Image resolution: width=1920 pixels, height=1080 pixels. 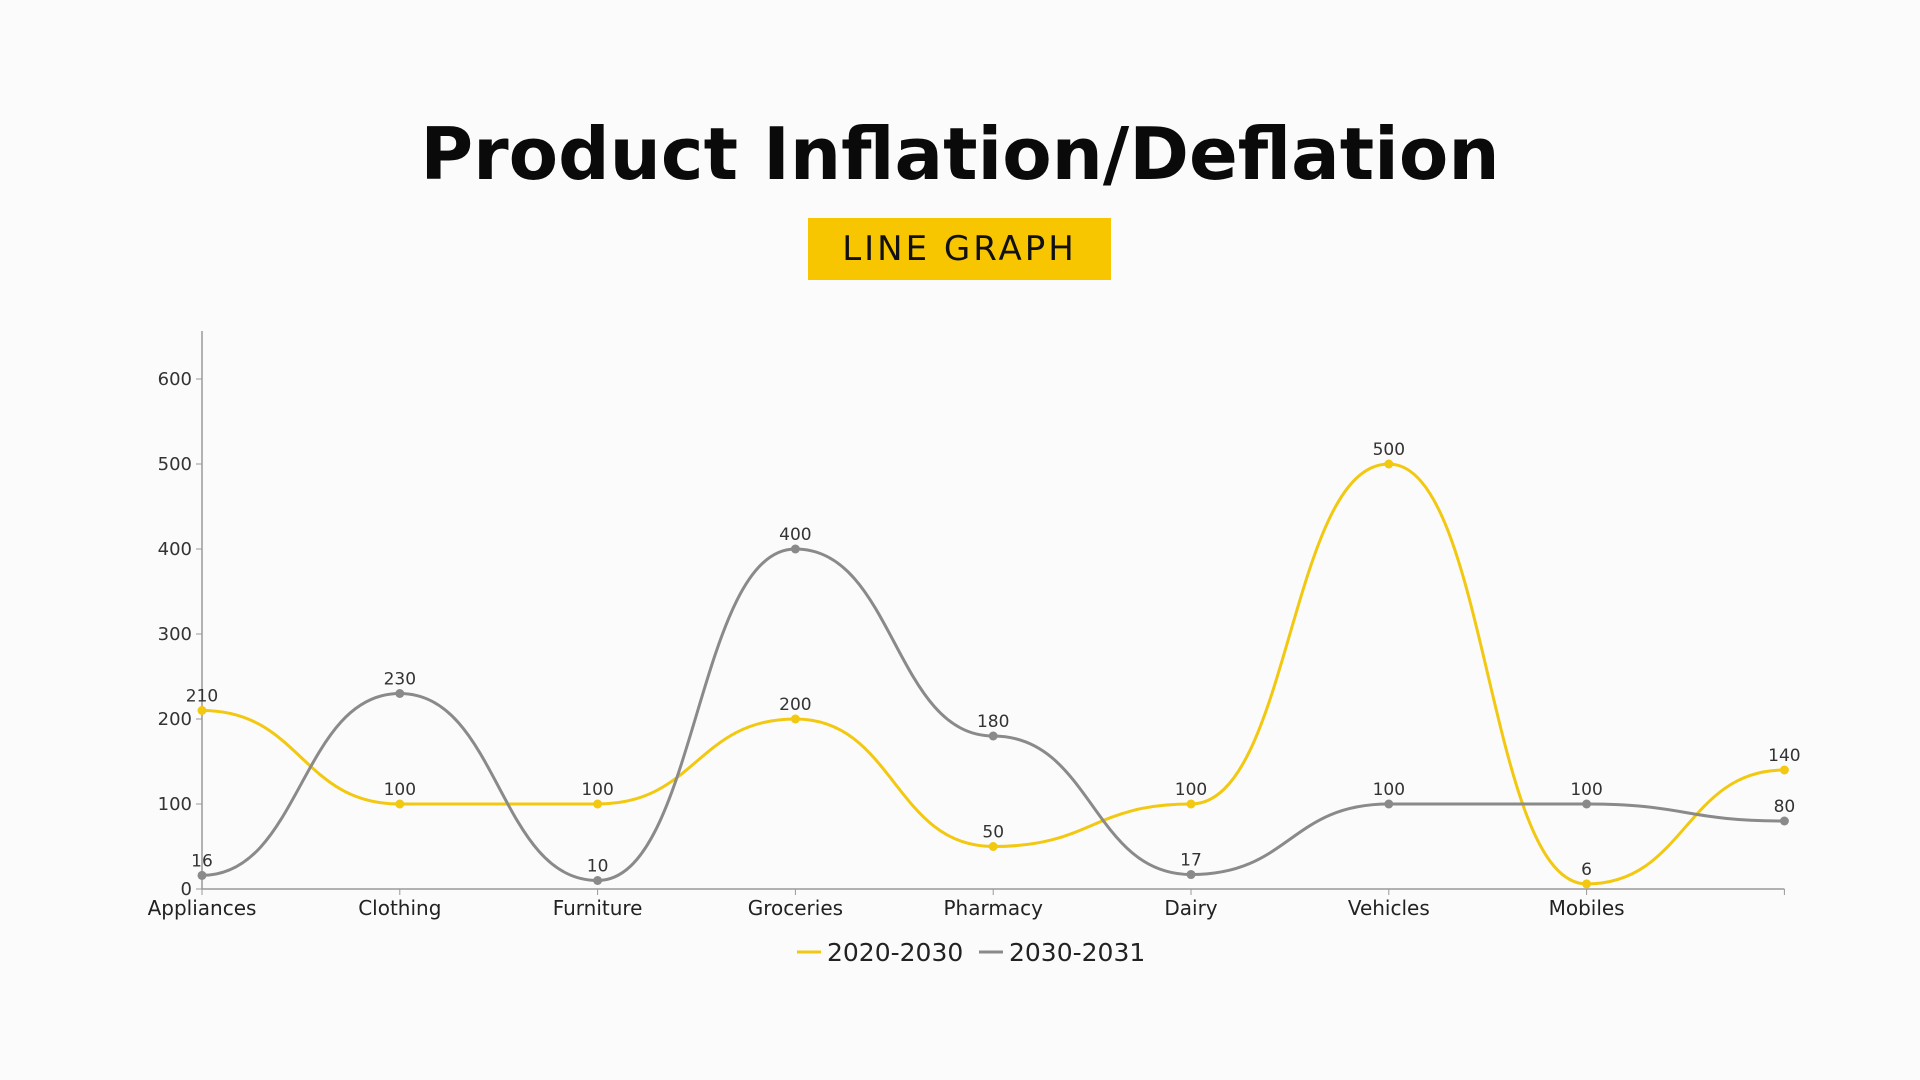 I want to click on data-label: 140, so click(x=1784, y=756).